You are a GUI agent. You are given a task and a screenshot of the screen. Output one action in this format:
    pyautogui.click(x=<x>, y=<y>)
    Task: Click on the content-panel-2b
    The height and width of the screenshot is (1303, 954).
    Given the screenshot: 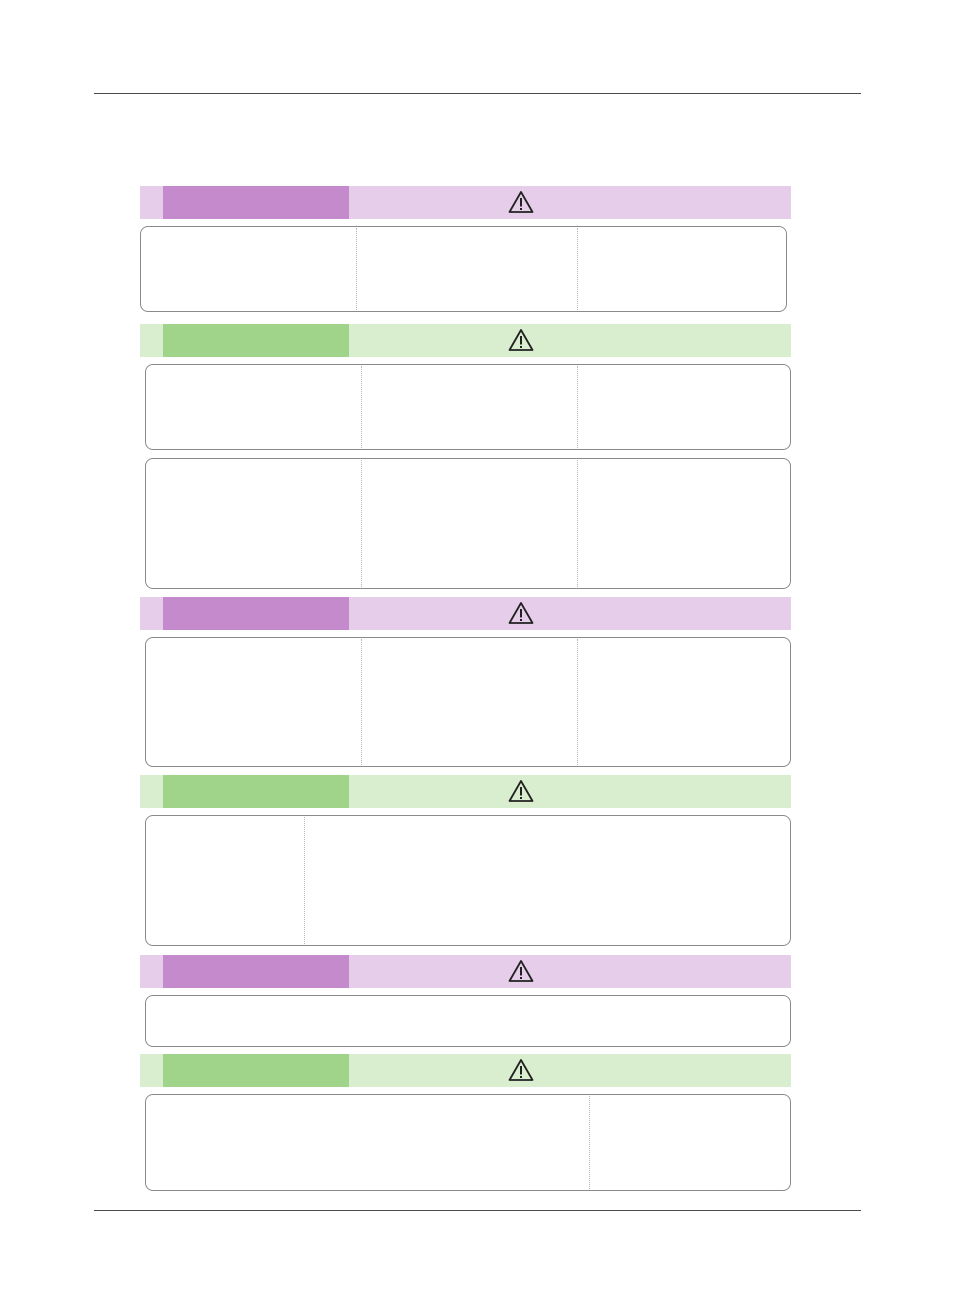 What is the action you would take?
    pyautogui.click(x=468, y=523)
    